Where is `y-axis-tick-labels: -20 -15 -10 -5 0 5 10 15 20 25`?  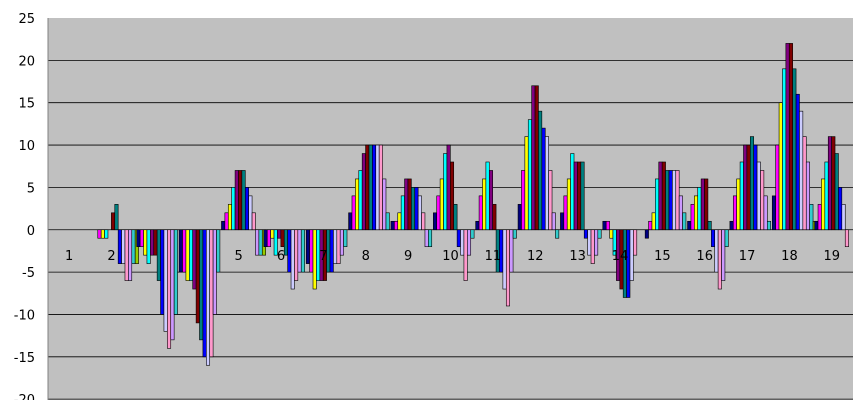
y-axis-tick-labels: -20 -15 -10 -5 0 5 10 15 20 25 is located at coordinates (24, 206).